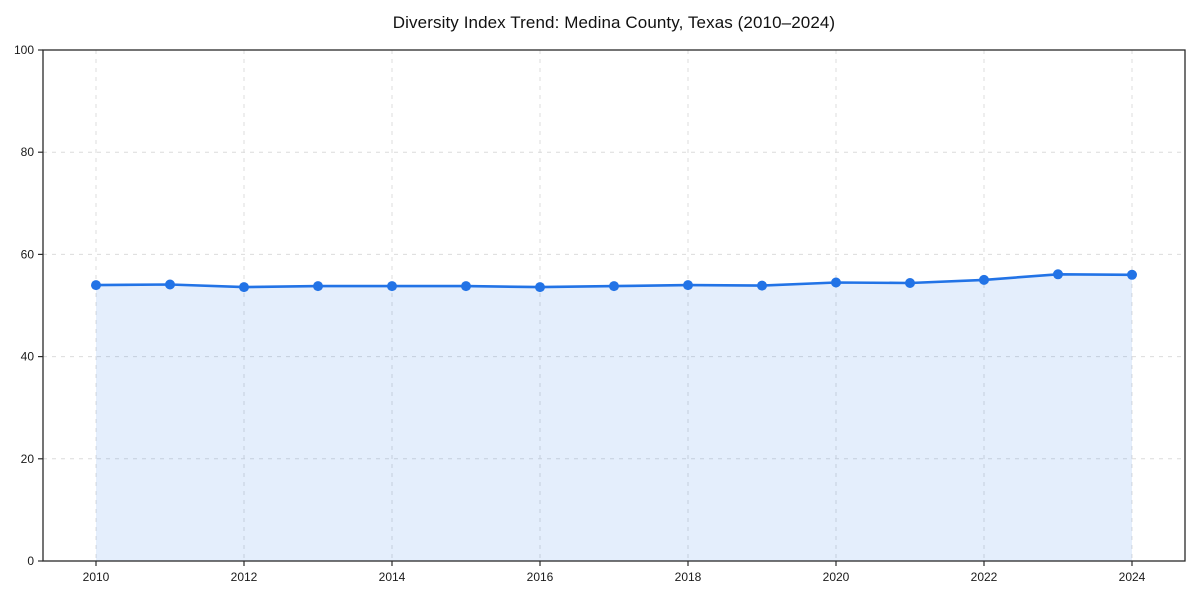  Describe the element at coordinates (28, 357) in the screenshot. I see `y-tick-label: 40` at that location.